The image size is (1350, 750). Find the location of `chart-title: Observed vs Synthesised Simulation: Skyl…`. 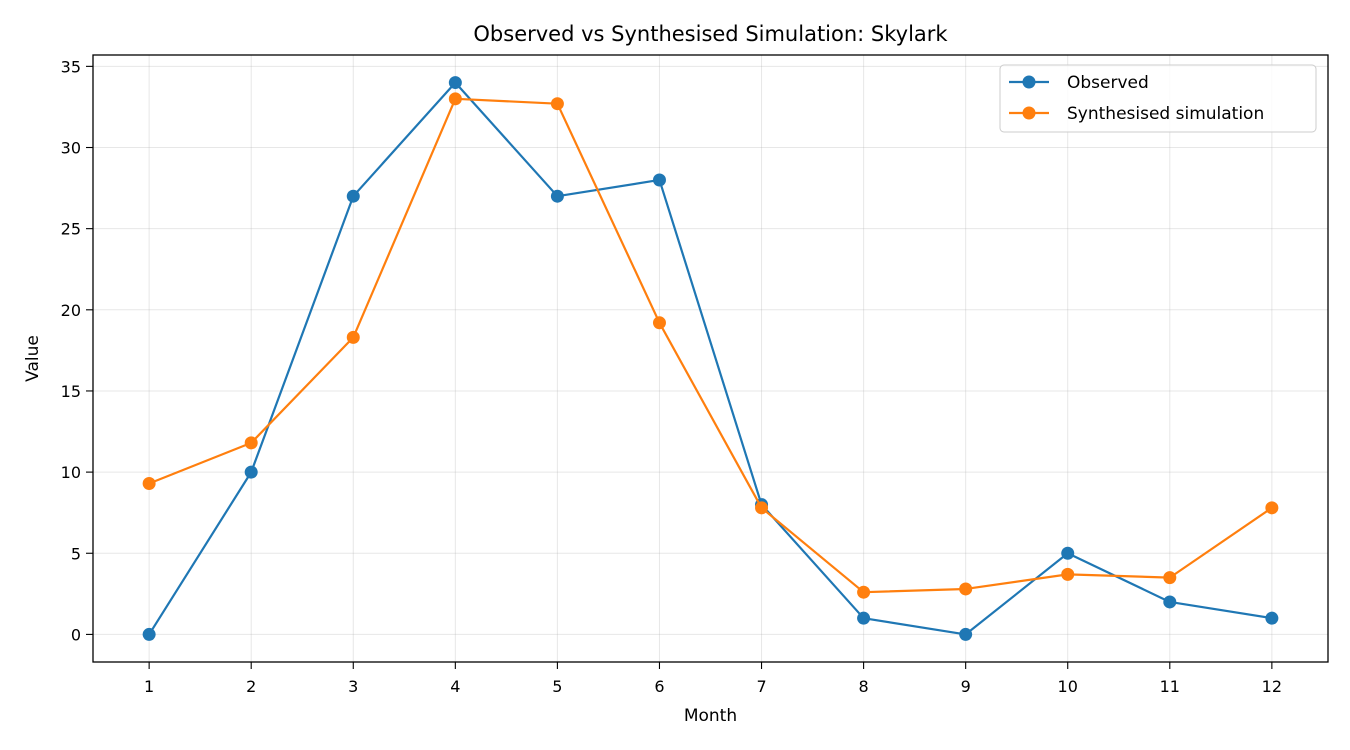

chart-title: Observed vs Synthesised Simulation: Skyl… is located at coordinates (710, 34).